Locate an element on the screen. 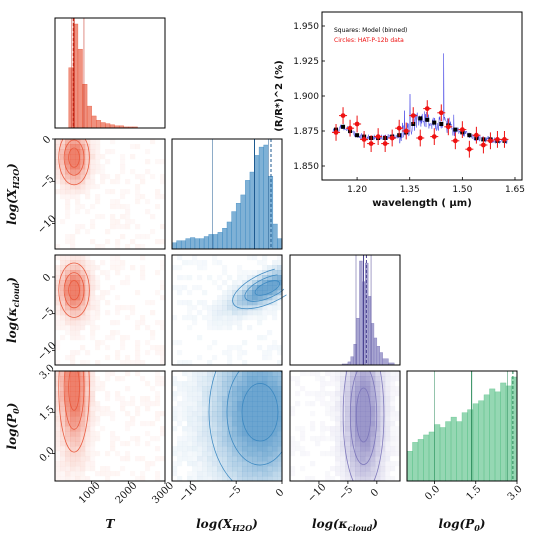 This screenshot has width=540, height=540. y-tick-label: 0.0 is located at coordinates (47, 454).